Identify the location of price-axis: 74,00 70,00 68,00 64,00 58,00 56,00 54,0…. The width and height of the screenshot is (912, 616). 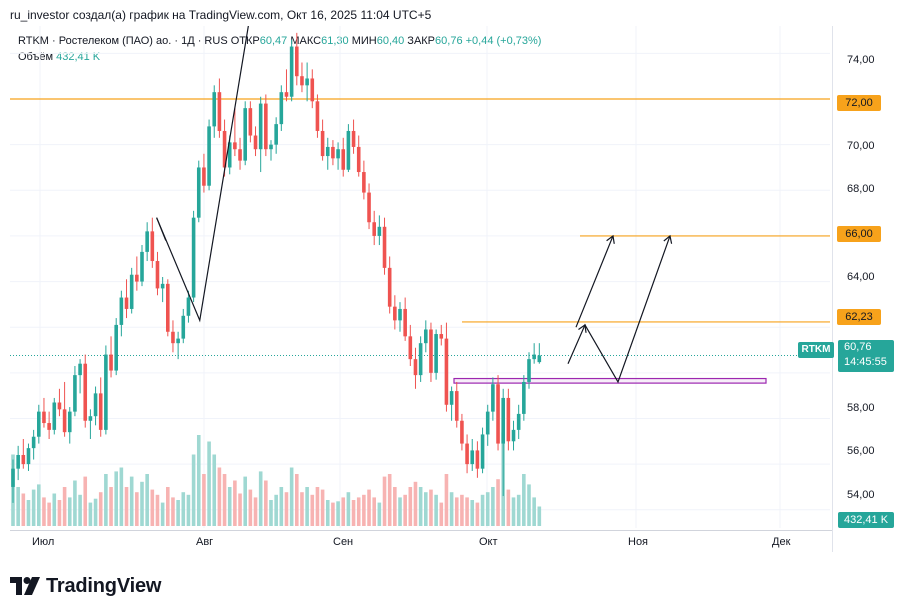
(867, 289).